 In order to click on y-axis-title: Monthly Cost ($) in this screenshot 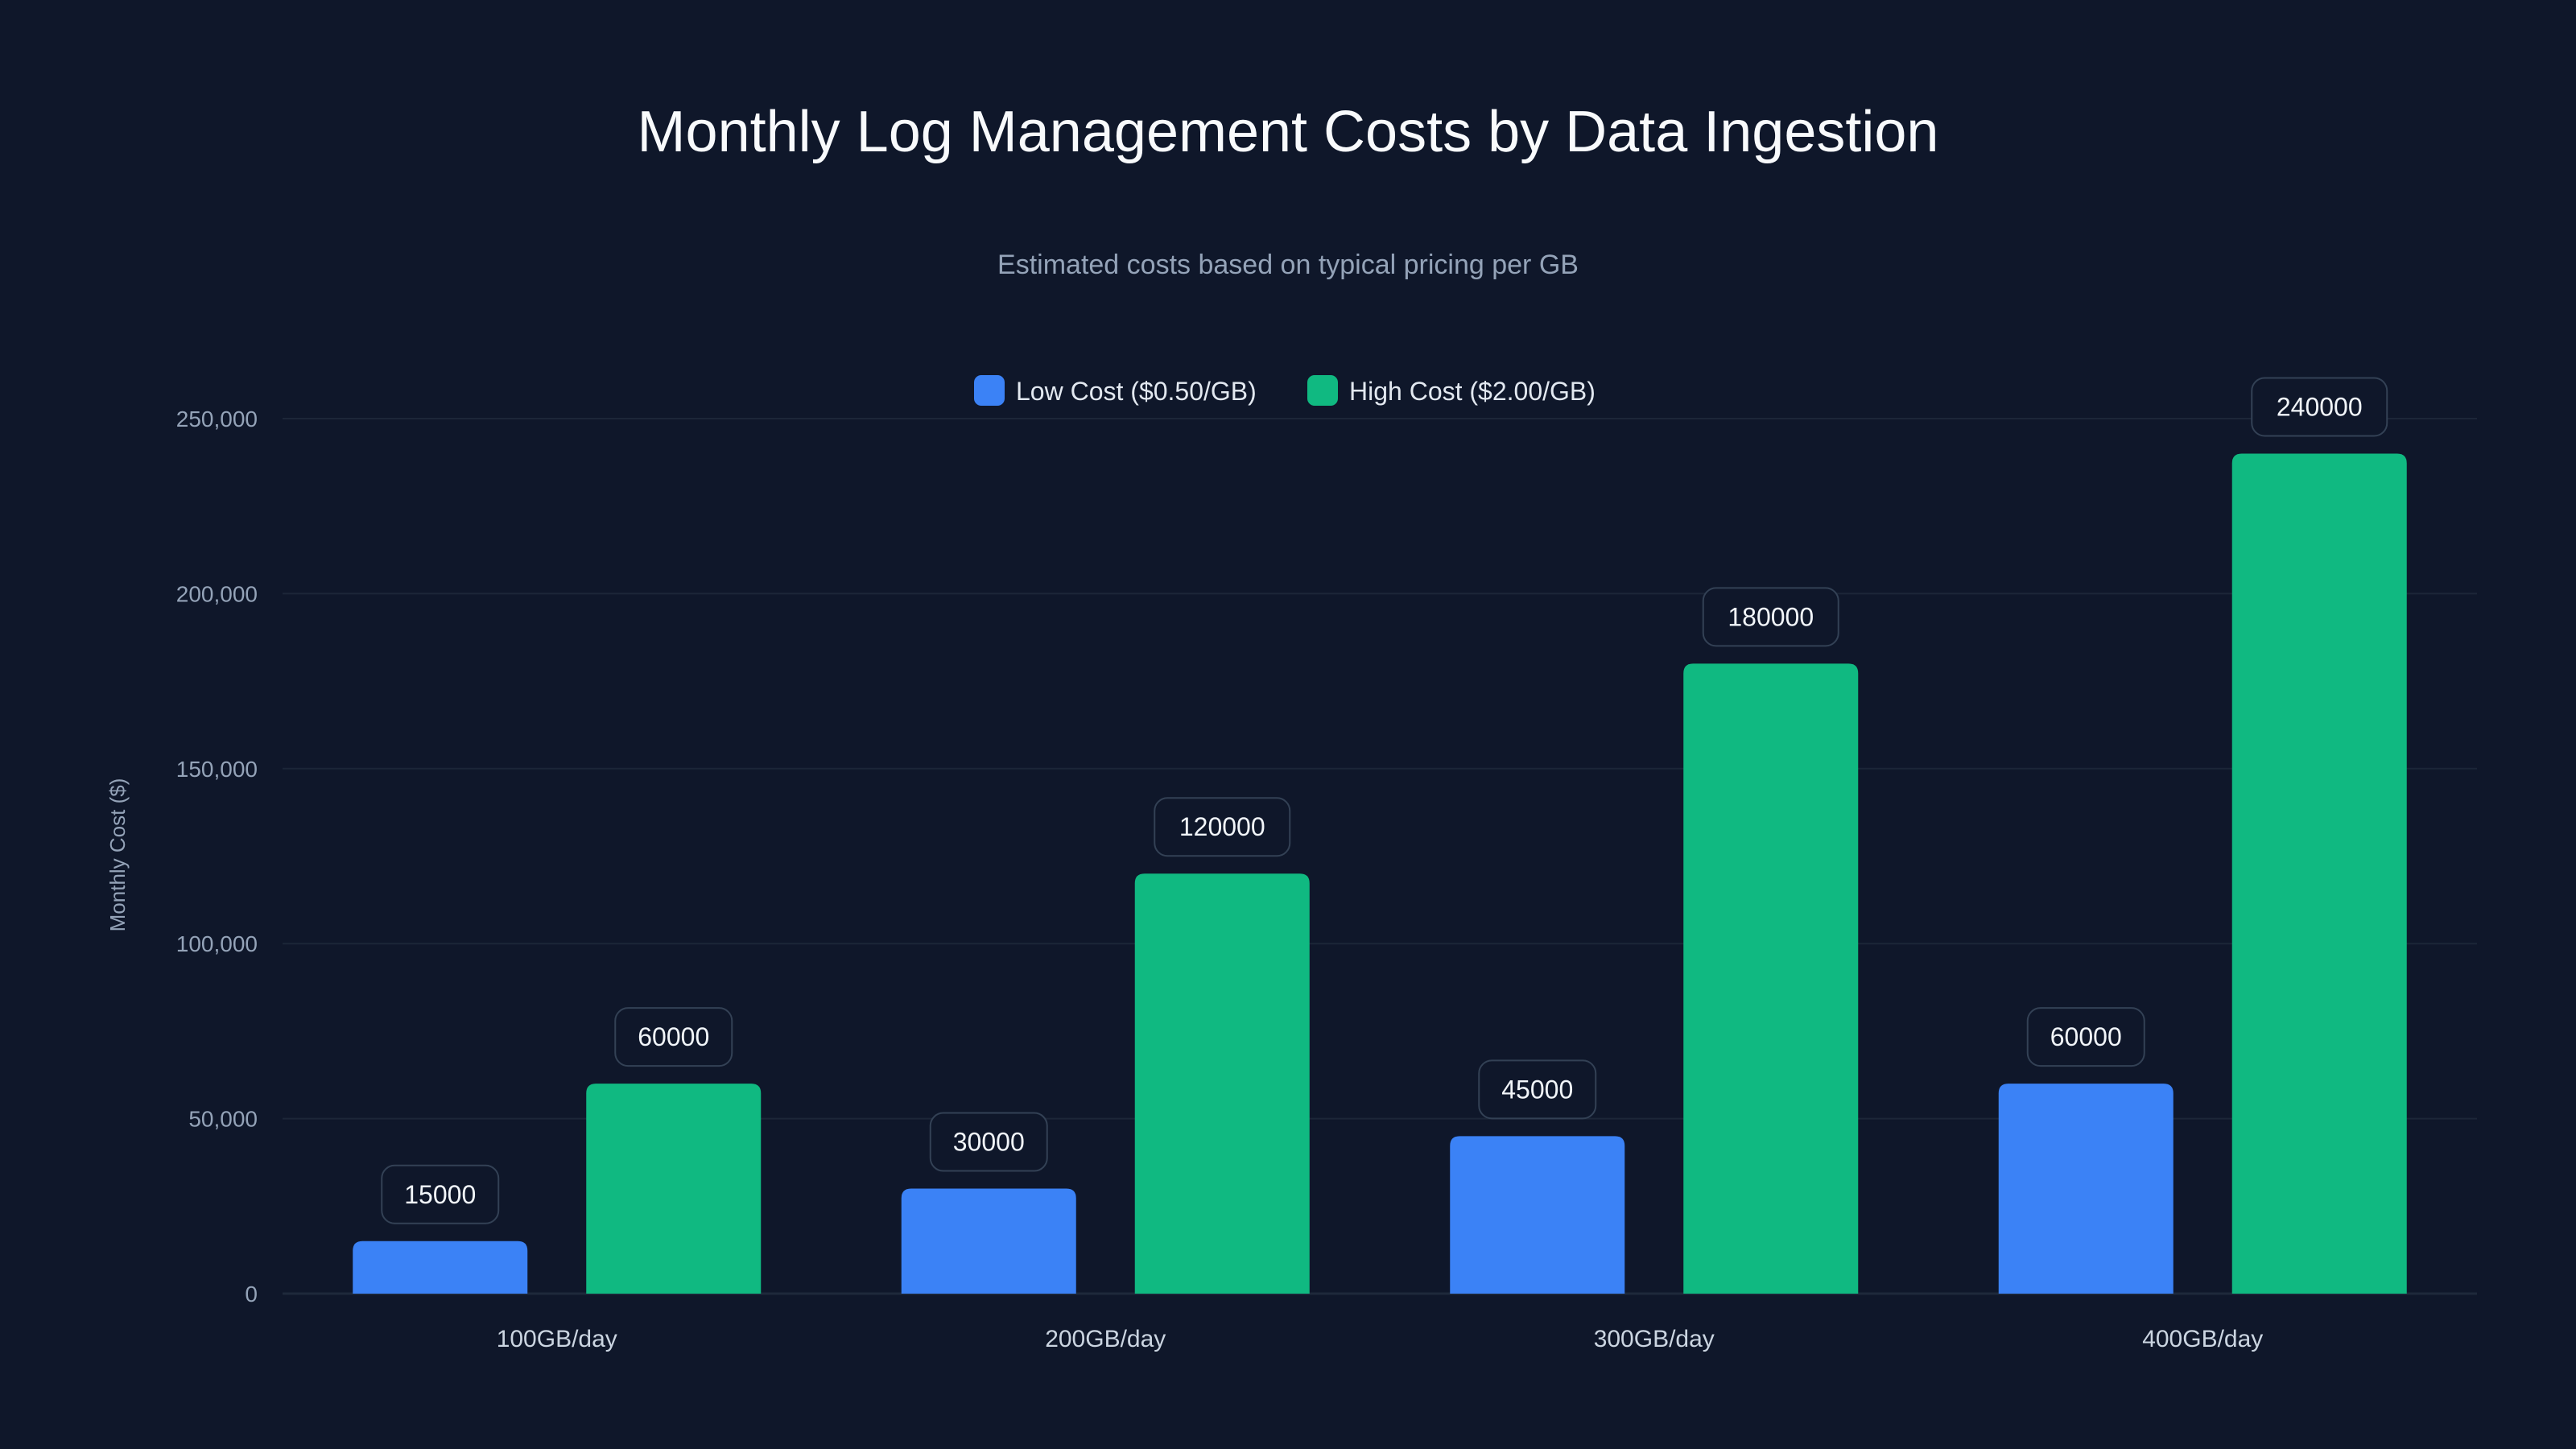, I will do `click(117, 855)`.